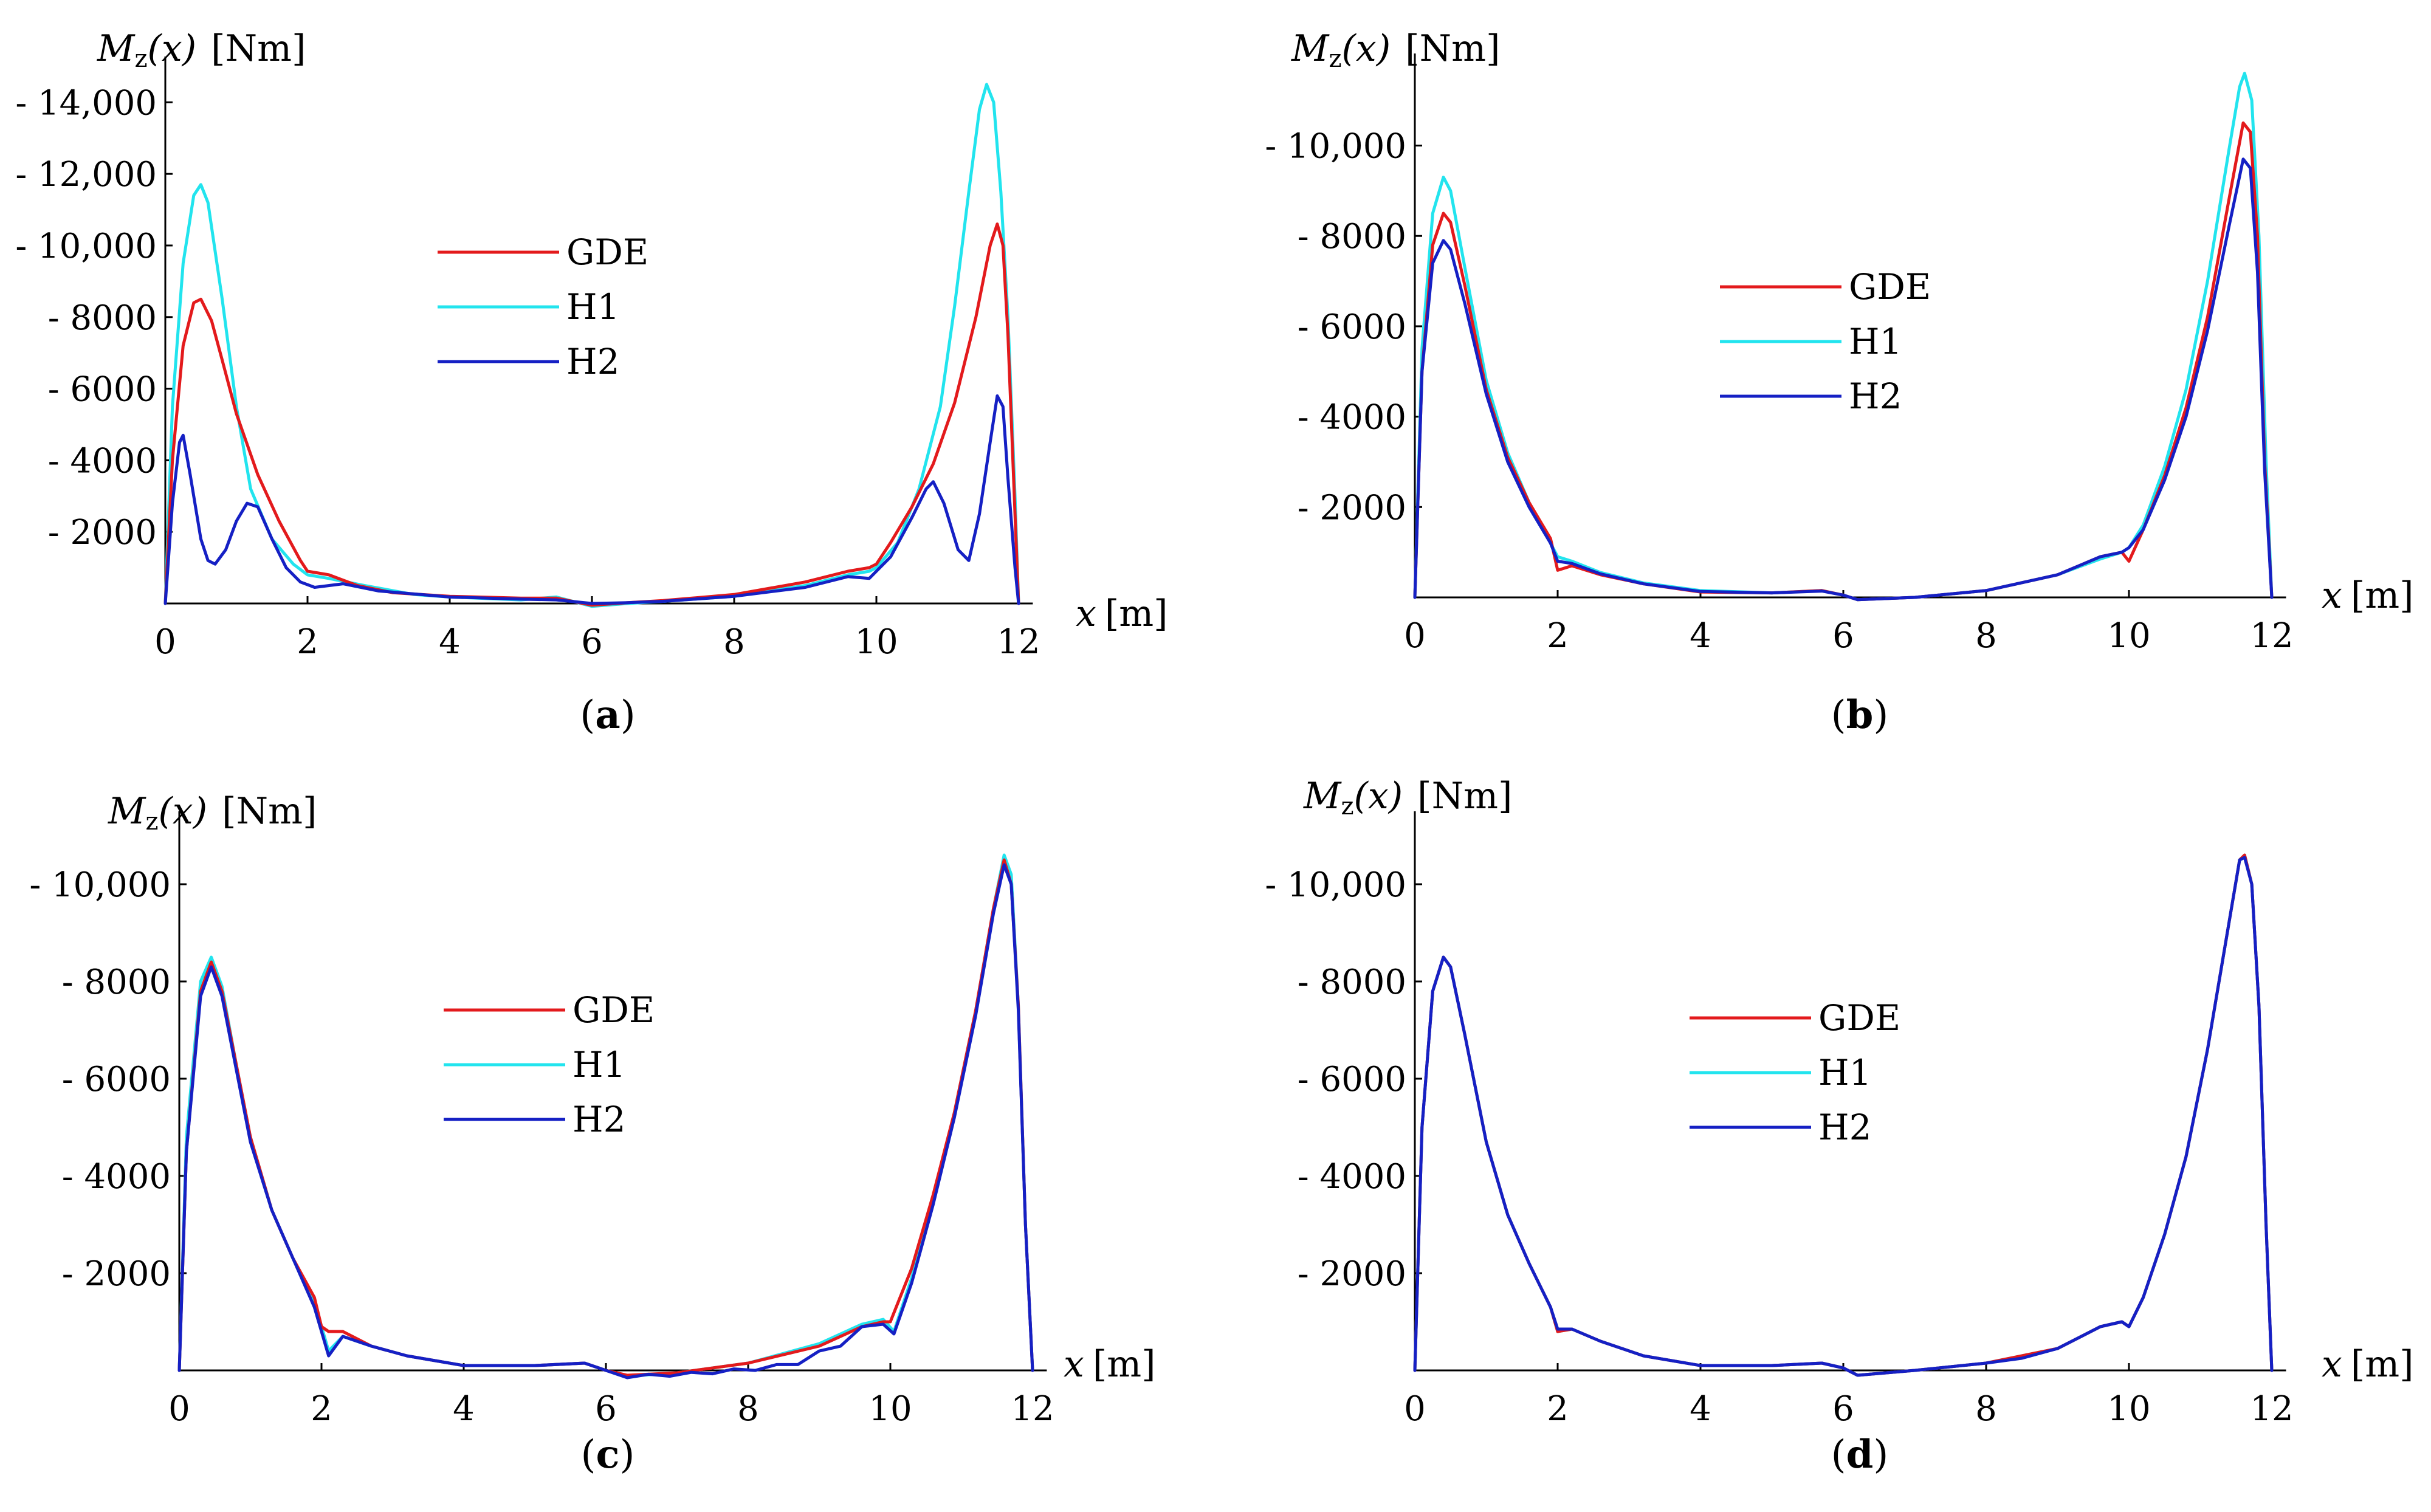  I want to click on y-tick-label: - 14,000, so click(86, 103).